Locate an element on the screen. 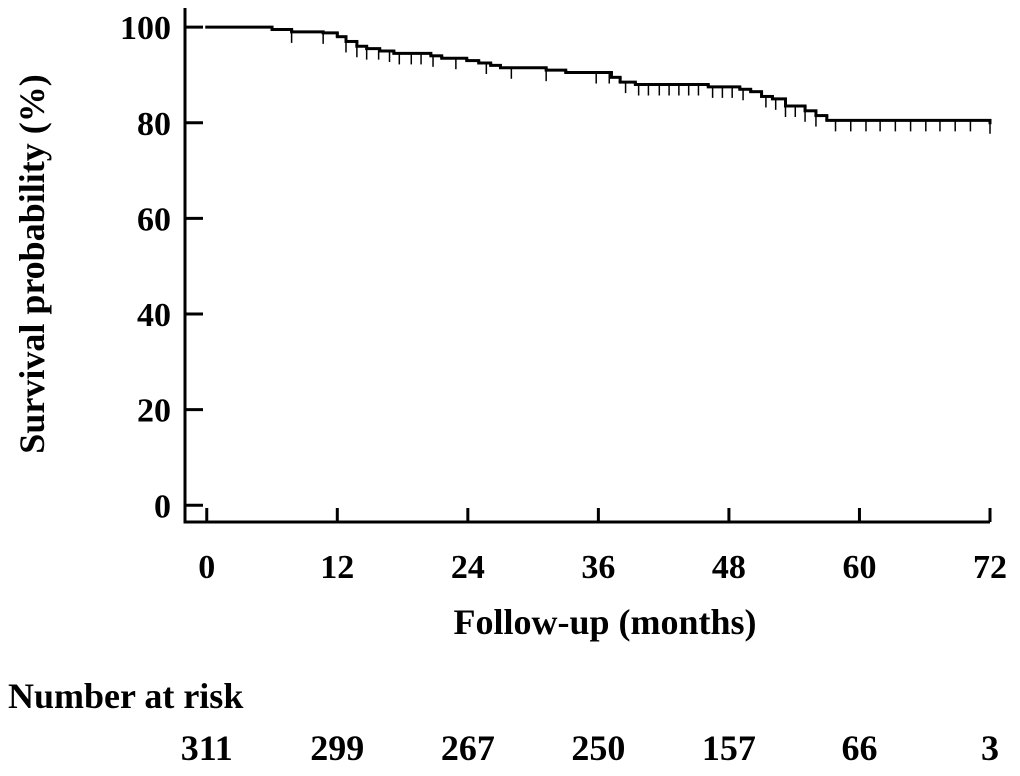  risk-value: 3 is located at coordinates (990, 748).